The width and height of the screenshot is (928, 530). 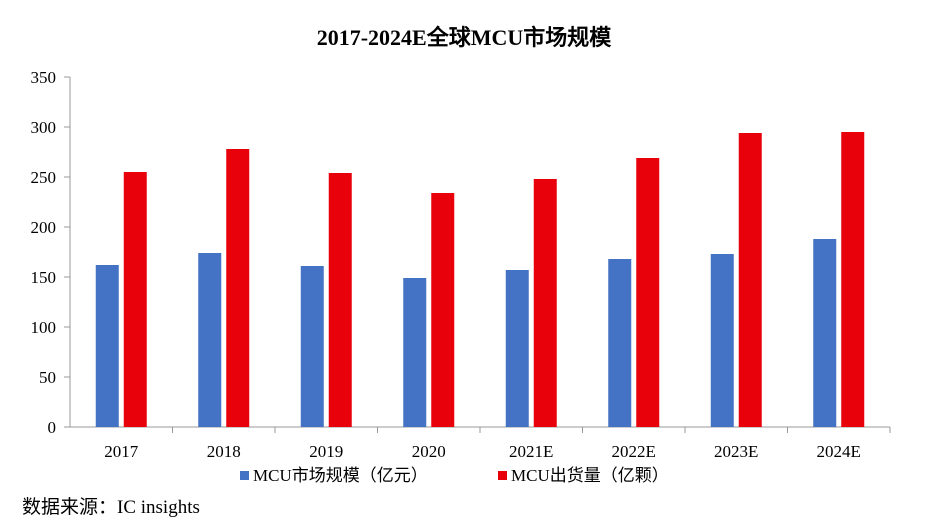 What do you see at coordinates (464, 37) in the screenshot?
I see `chart-title: 2017-2024E全球MCU市场规模` at bounding box center [464, 37].